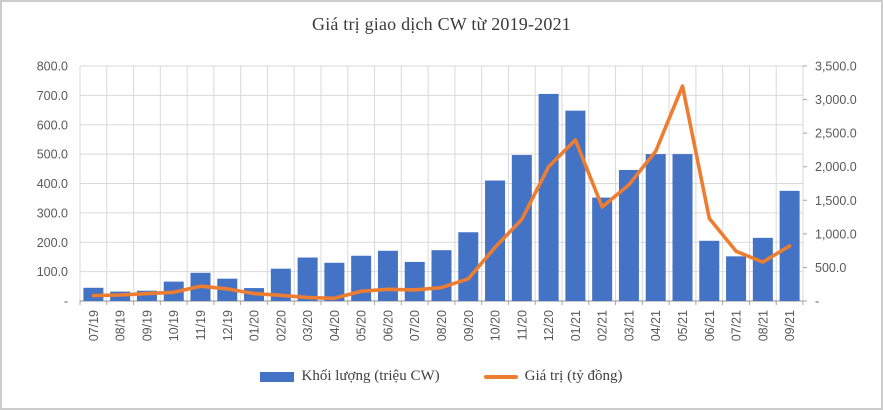 The image size is (883, 410). What do you see at coordinates (576, 325) in the screenshot?
I see `x-axis-label: 01/21` at bounding box center [576, 325].